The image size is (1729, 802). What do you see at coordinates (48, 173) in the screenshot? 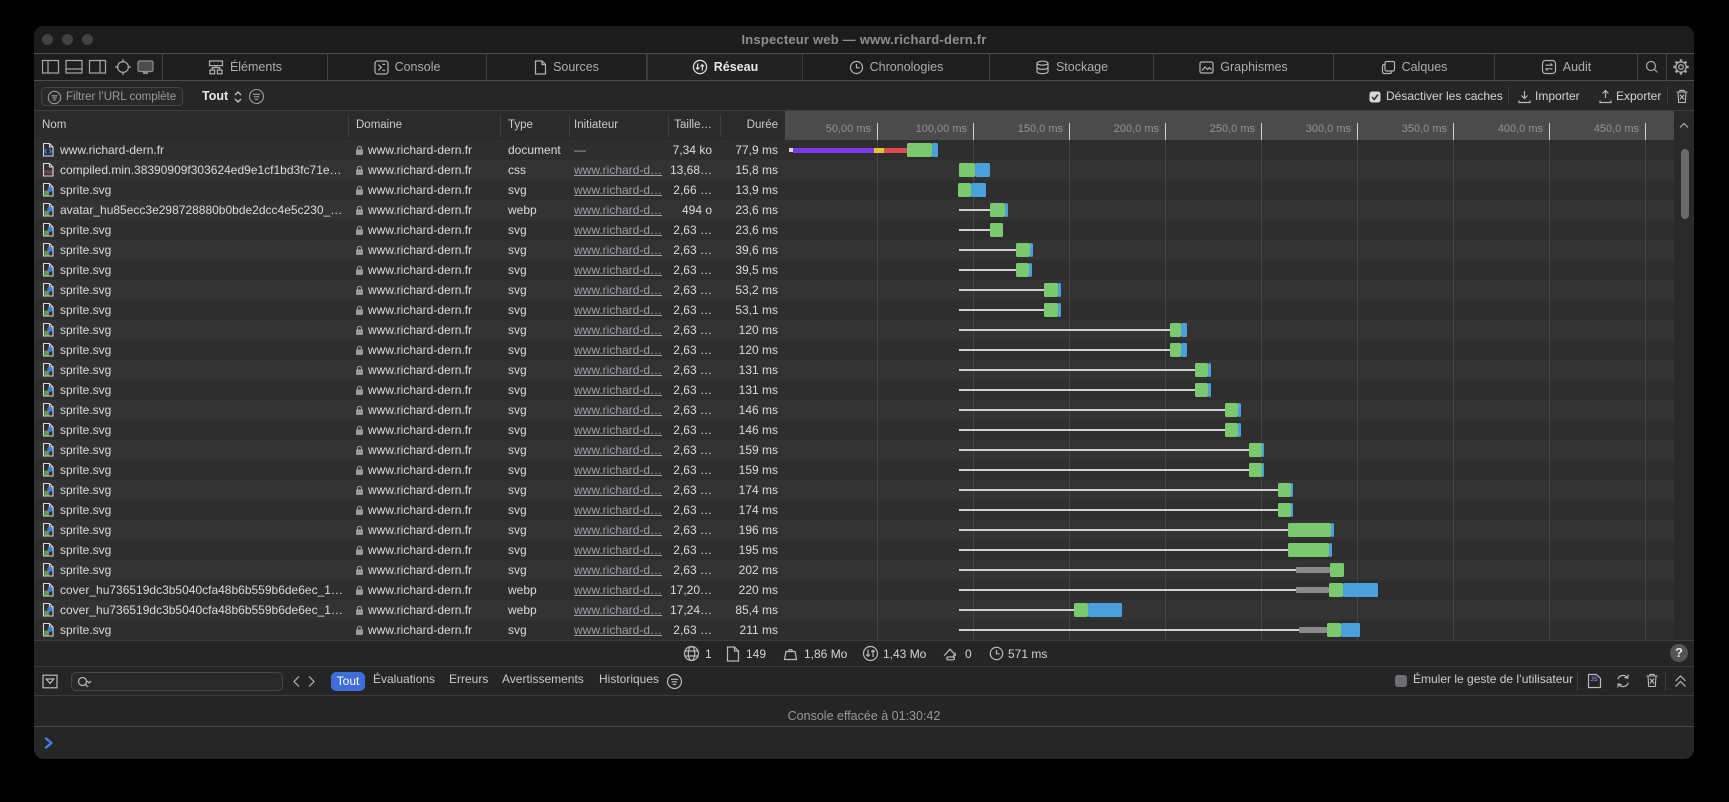
I see `svg-text: css` at bounding box center [48, 173].